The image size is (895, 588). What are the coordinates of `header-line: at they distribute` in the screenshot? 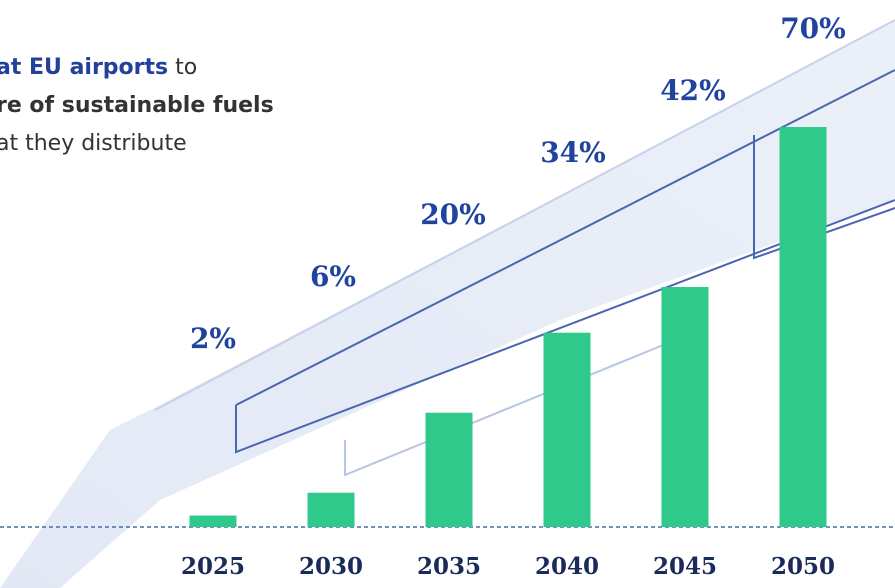 It's located at (93, 143).